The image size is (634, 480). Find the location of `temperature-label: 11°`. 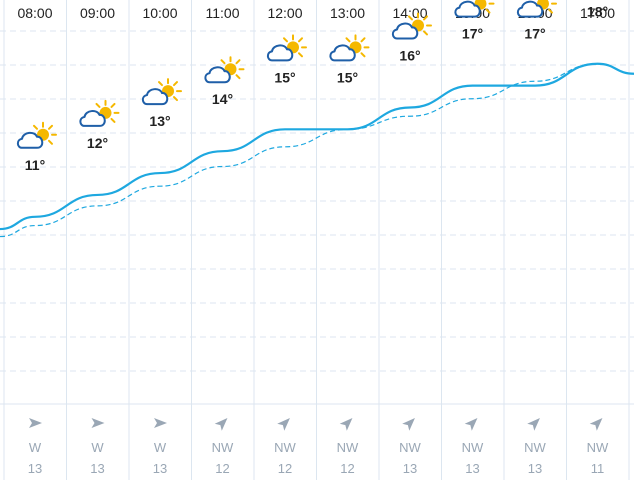

temperature-label: 11° is located at coordinates (35, 165).